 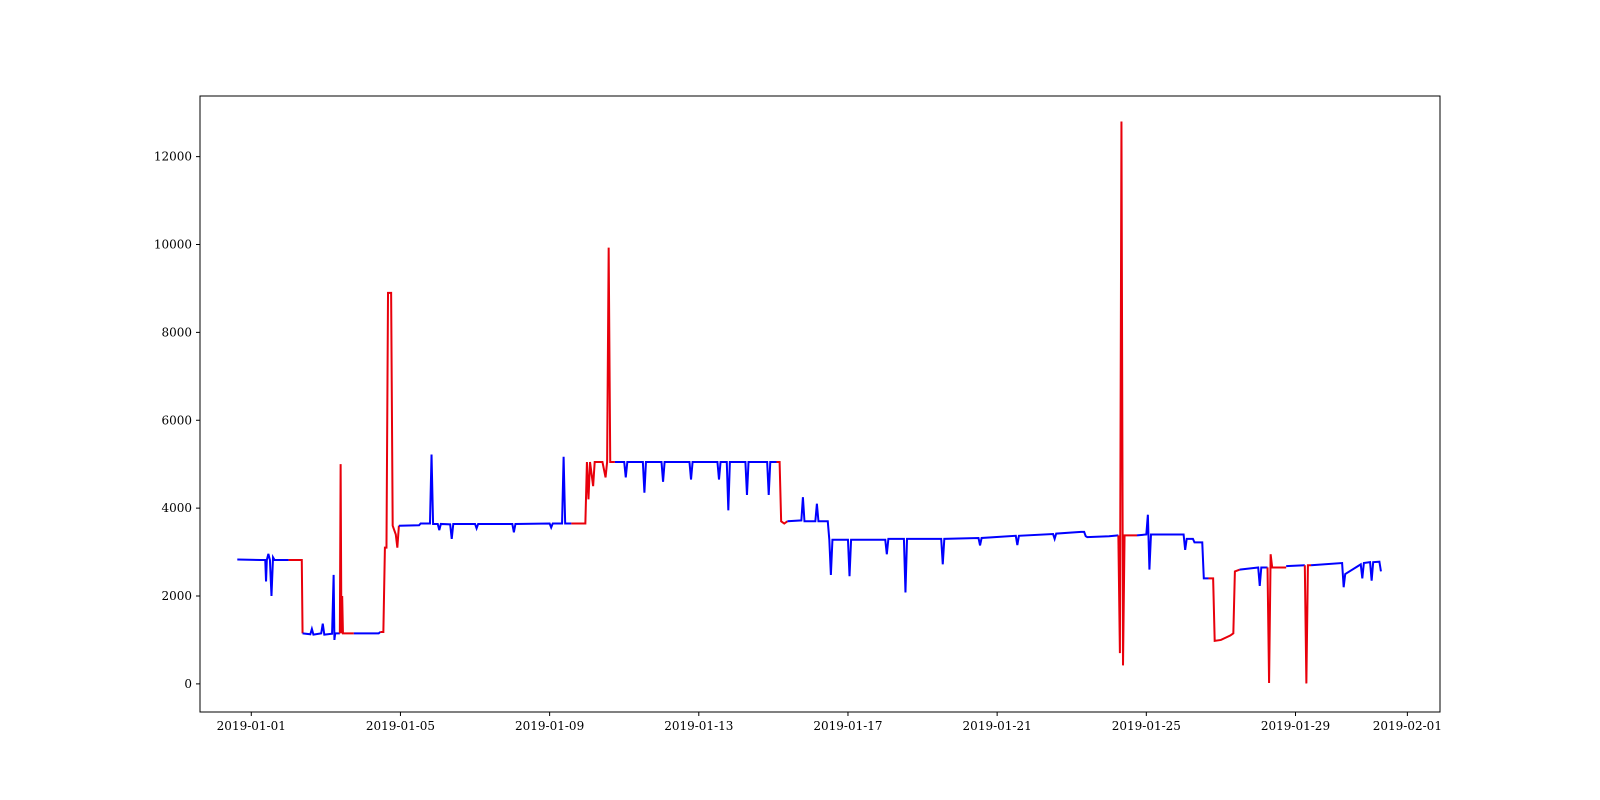 I want to click on x-tick-label: 2019-01-01, so click(x=251, y=726).